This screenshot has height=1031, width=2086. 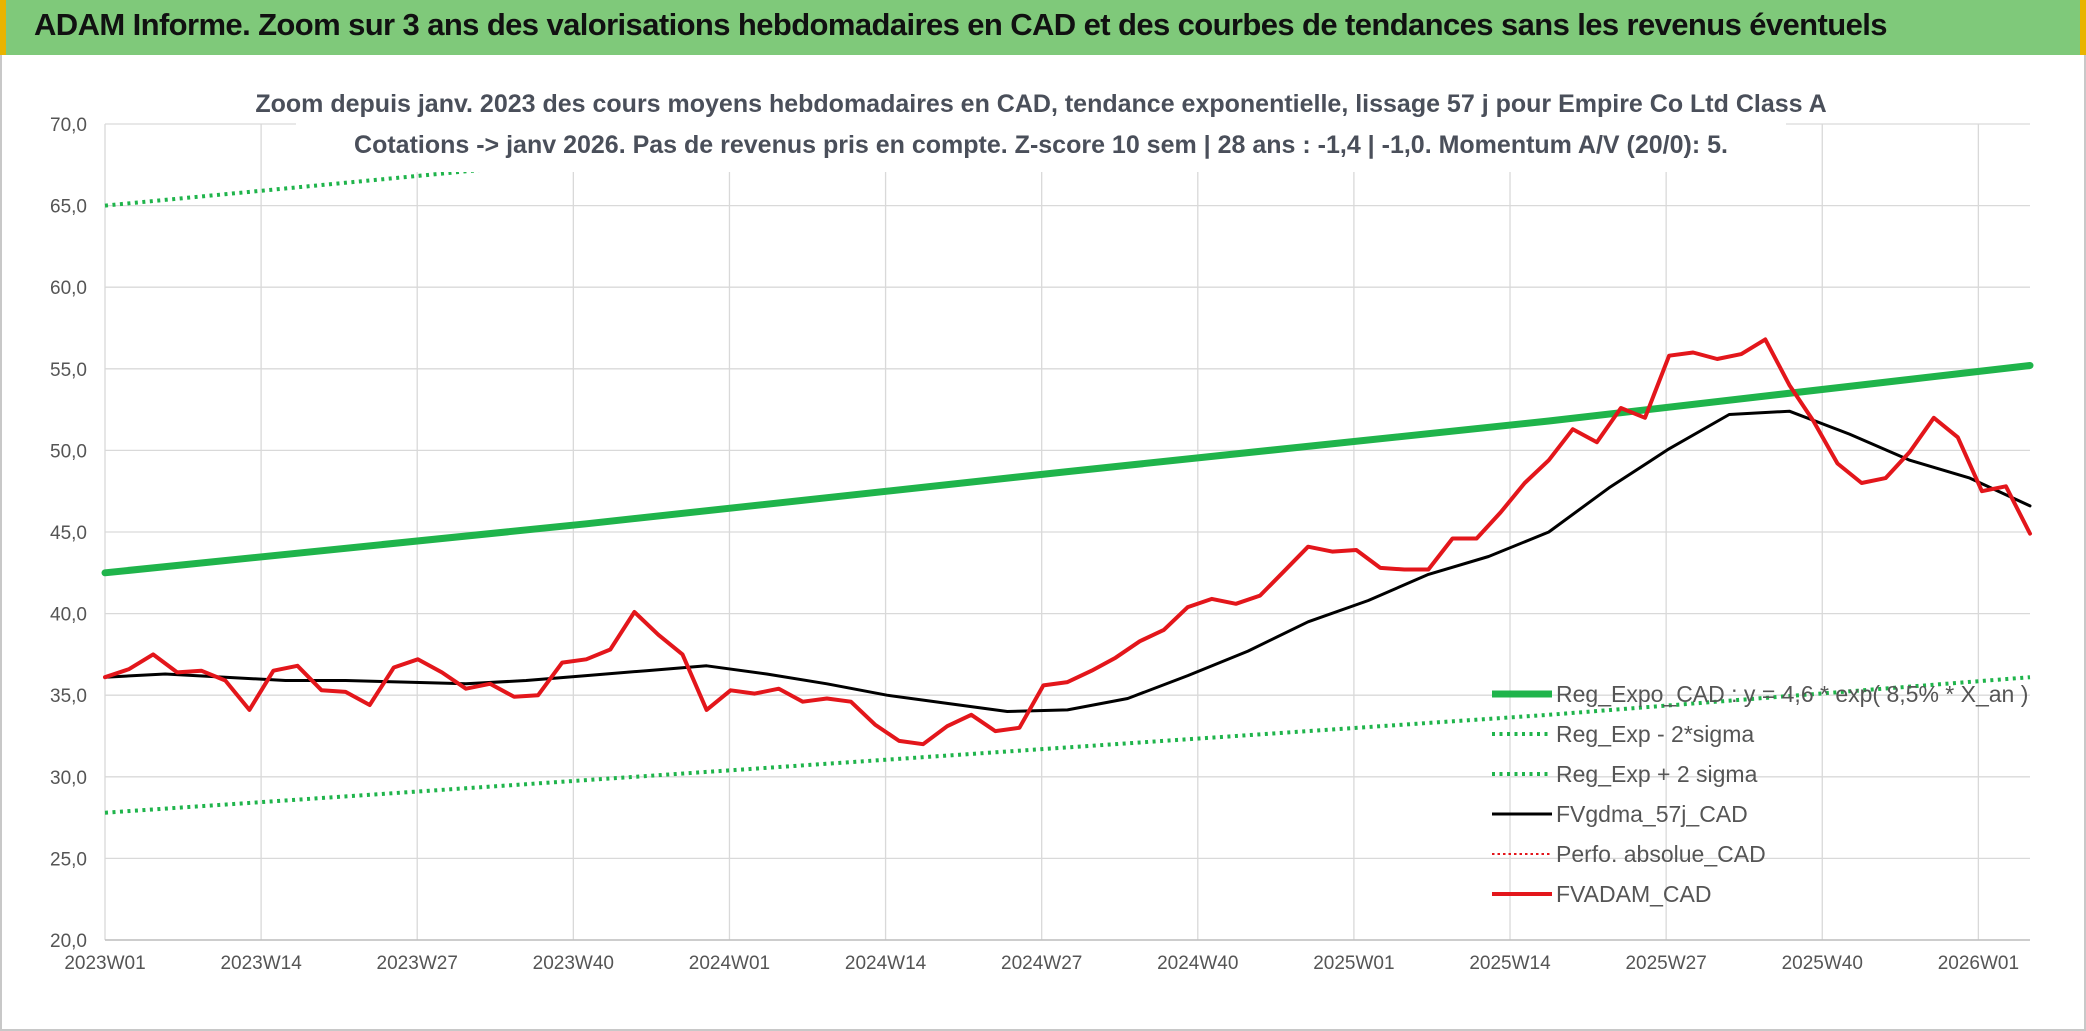 I want to click on x-tick-label: 2023W40, so click(x=573, y=963).